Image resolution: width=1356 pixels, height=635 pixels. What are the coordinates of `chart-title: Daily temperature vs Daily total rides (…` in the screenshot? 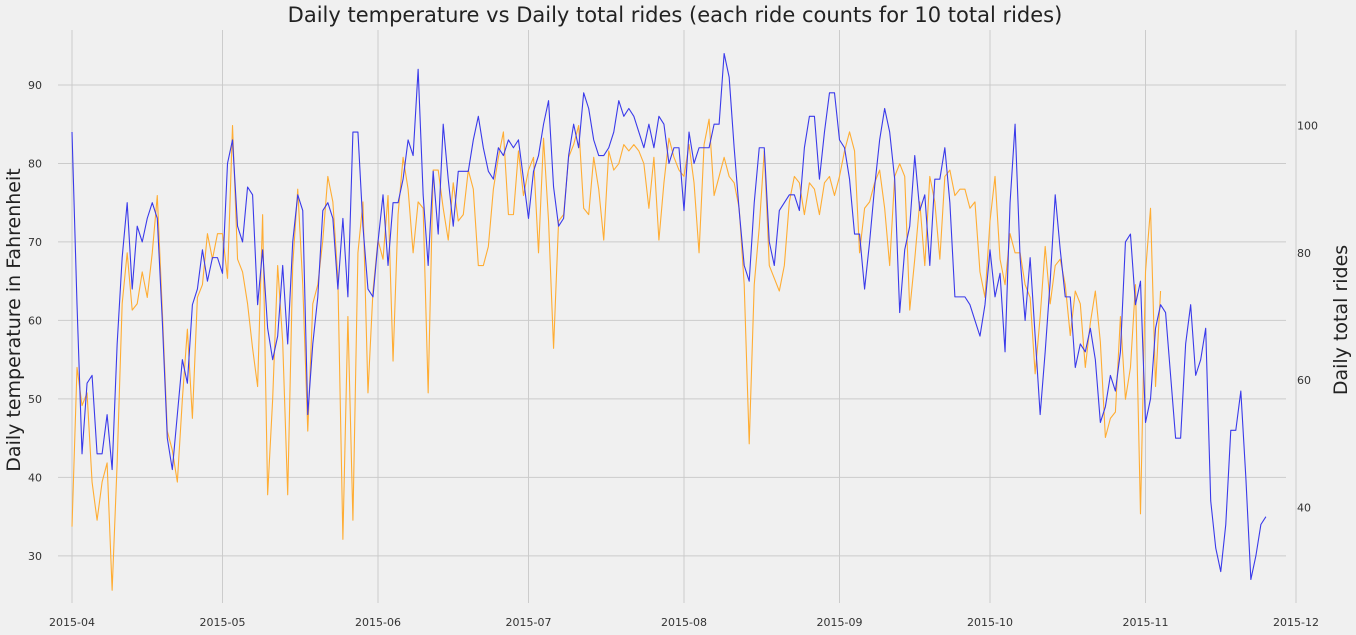 It's located at (675, 15).